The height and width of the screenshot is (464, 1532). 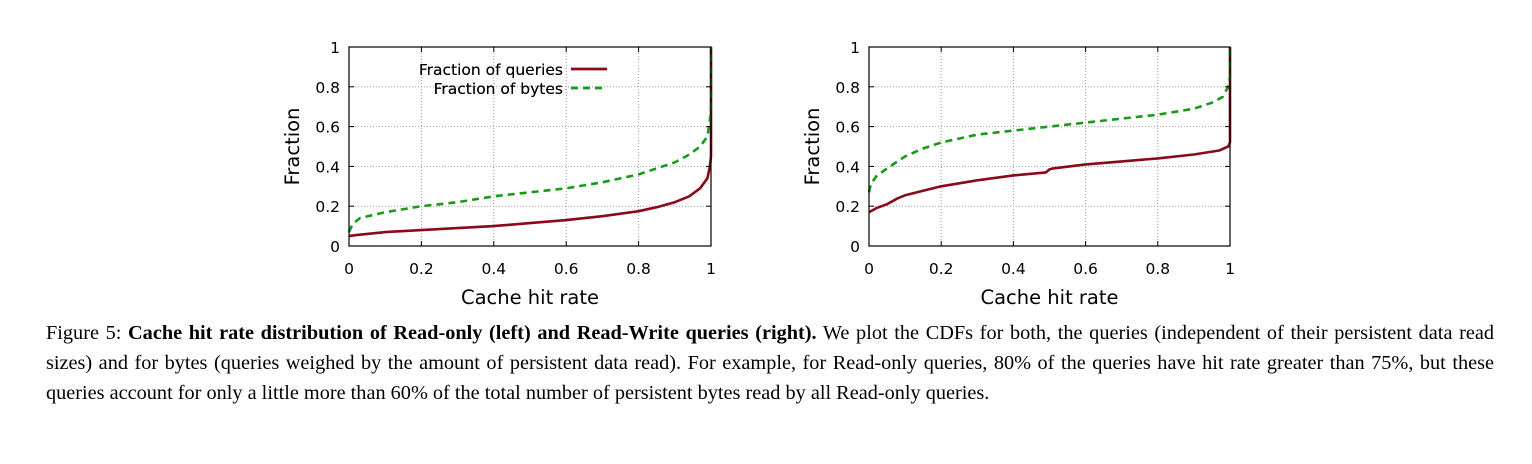 I want to click on legend-label: Fraction of bytes, so click(x=498, y=89).